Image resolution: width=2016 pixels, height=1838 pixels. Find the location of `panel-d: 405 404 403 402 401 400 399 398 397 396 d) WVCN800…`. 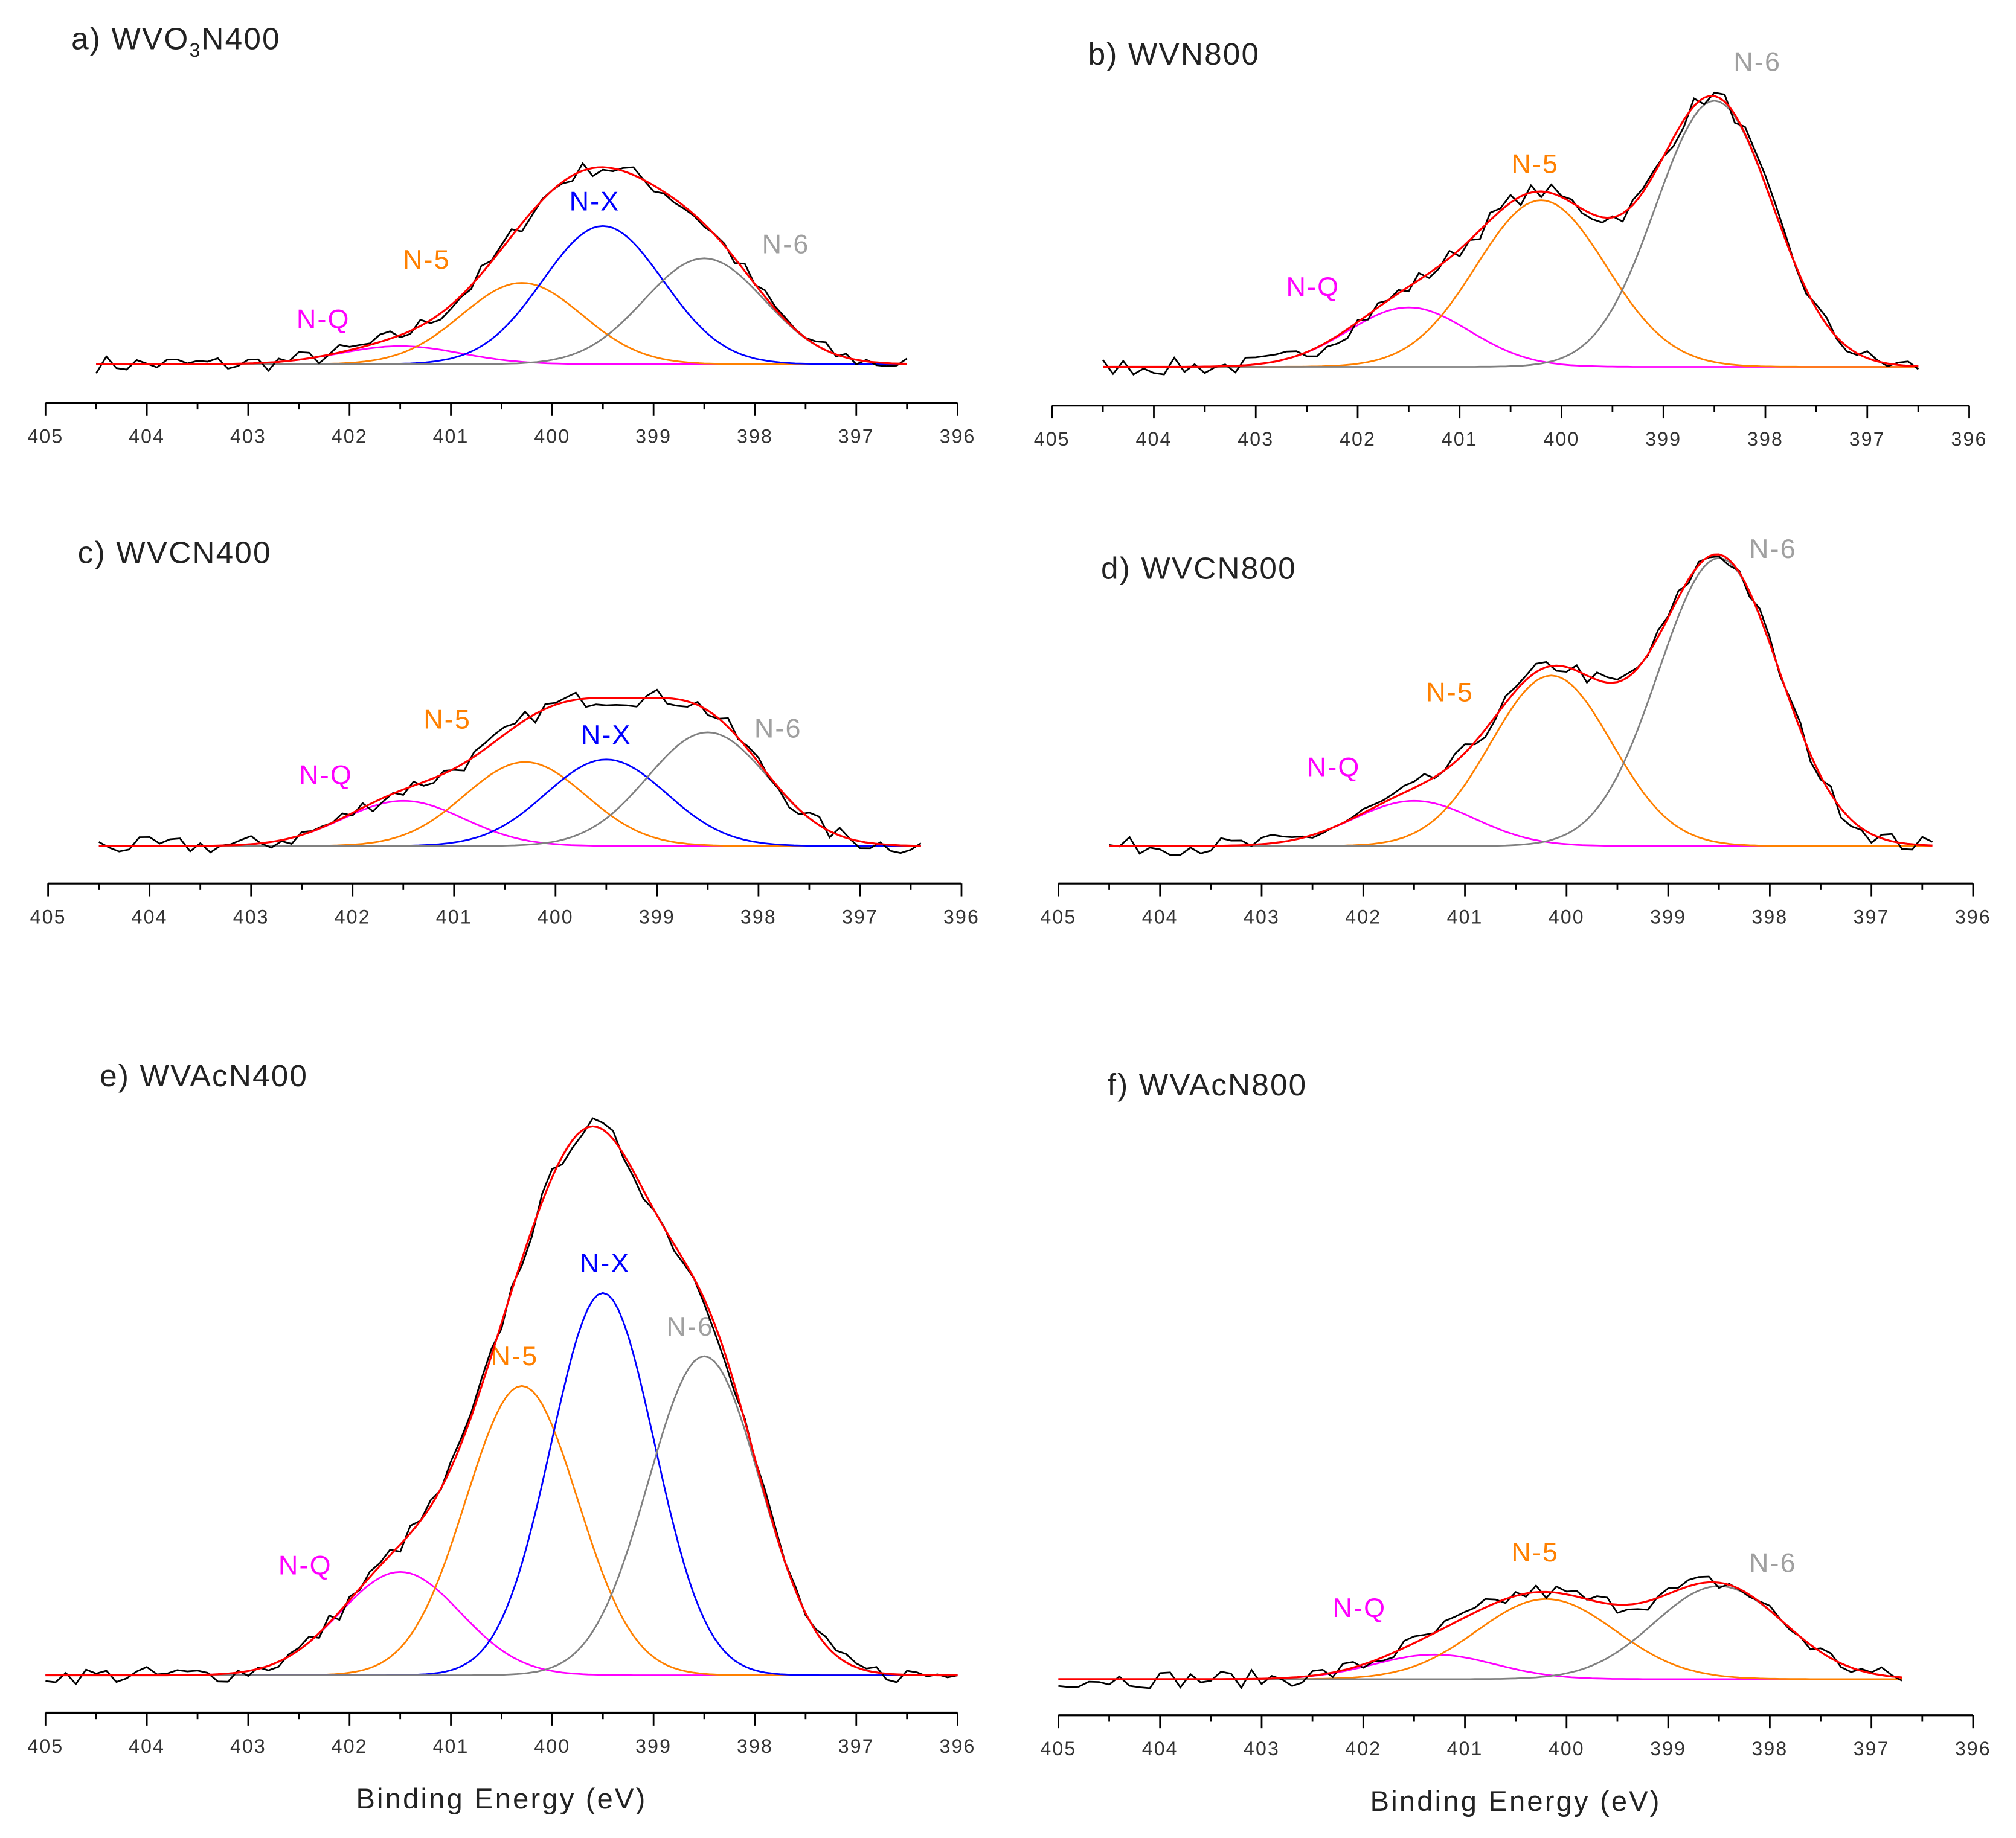

panel-d: 405 404 403 402 401 400 399 398 397 396 d) WVCN800… is located at coordinates (1515, 730).